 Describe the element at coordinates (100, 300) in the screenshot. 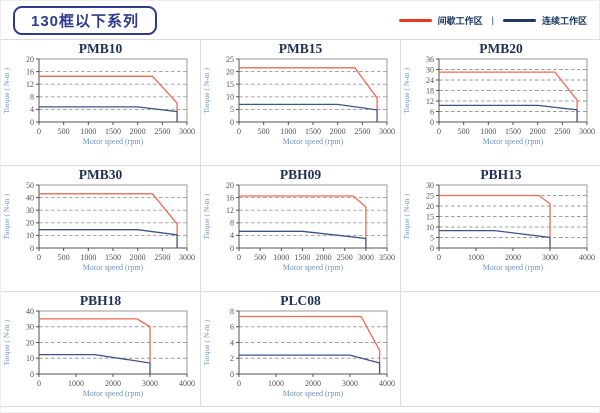

I see `chart-title: PBH18` at that location.